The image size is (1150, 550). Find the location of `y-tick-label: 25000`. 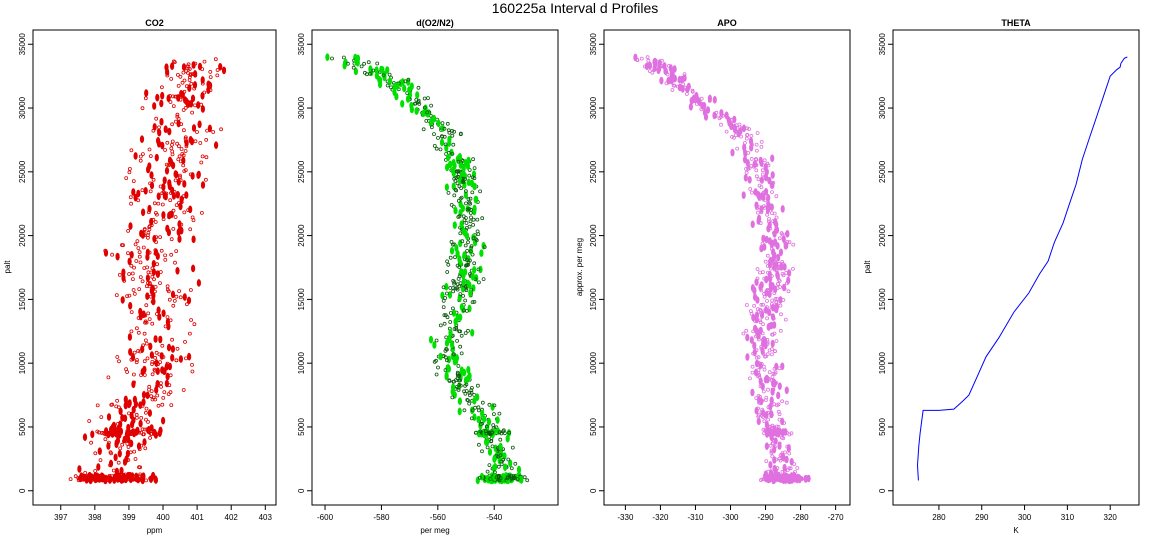

y-tick-label: 25000 is located at coordinates (882, 171).